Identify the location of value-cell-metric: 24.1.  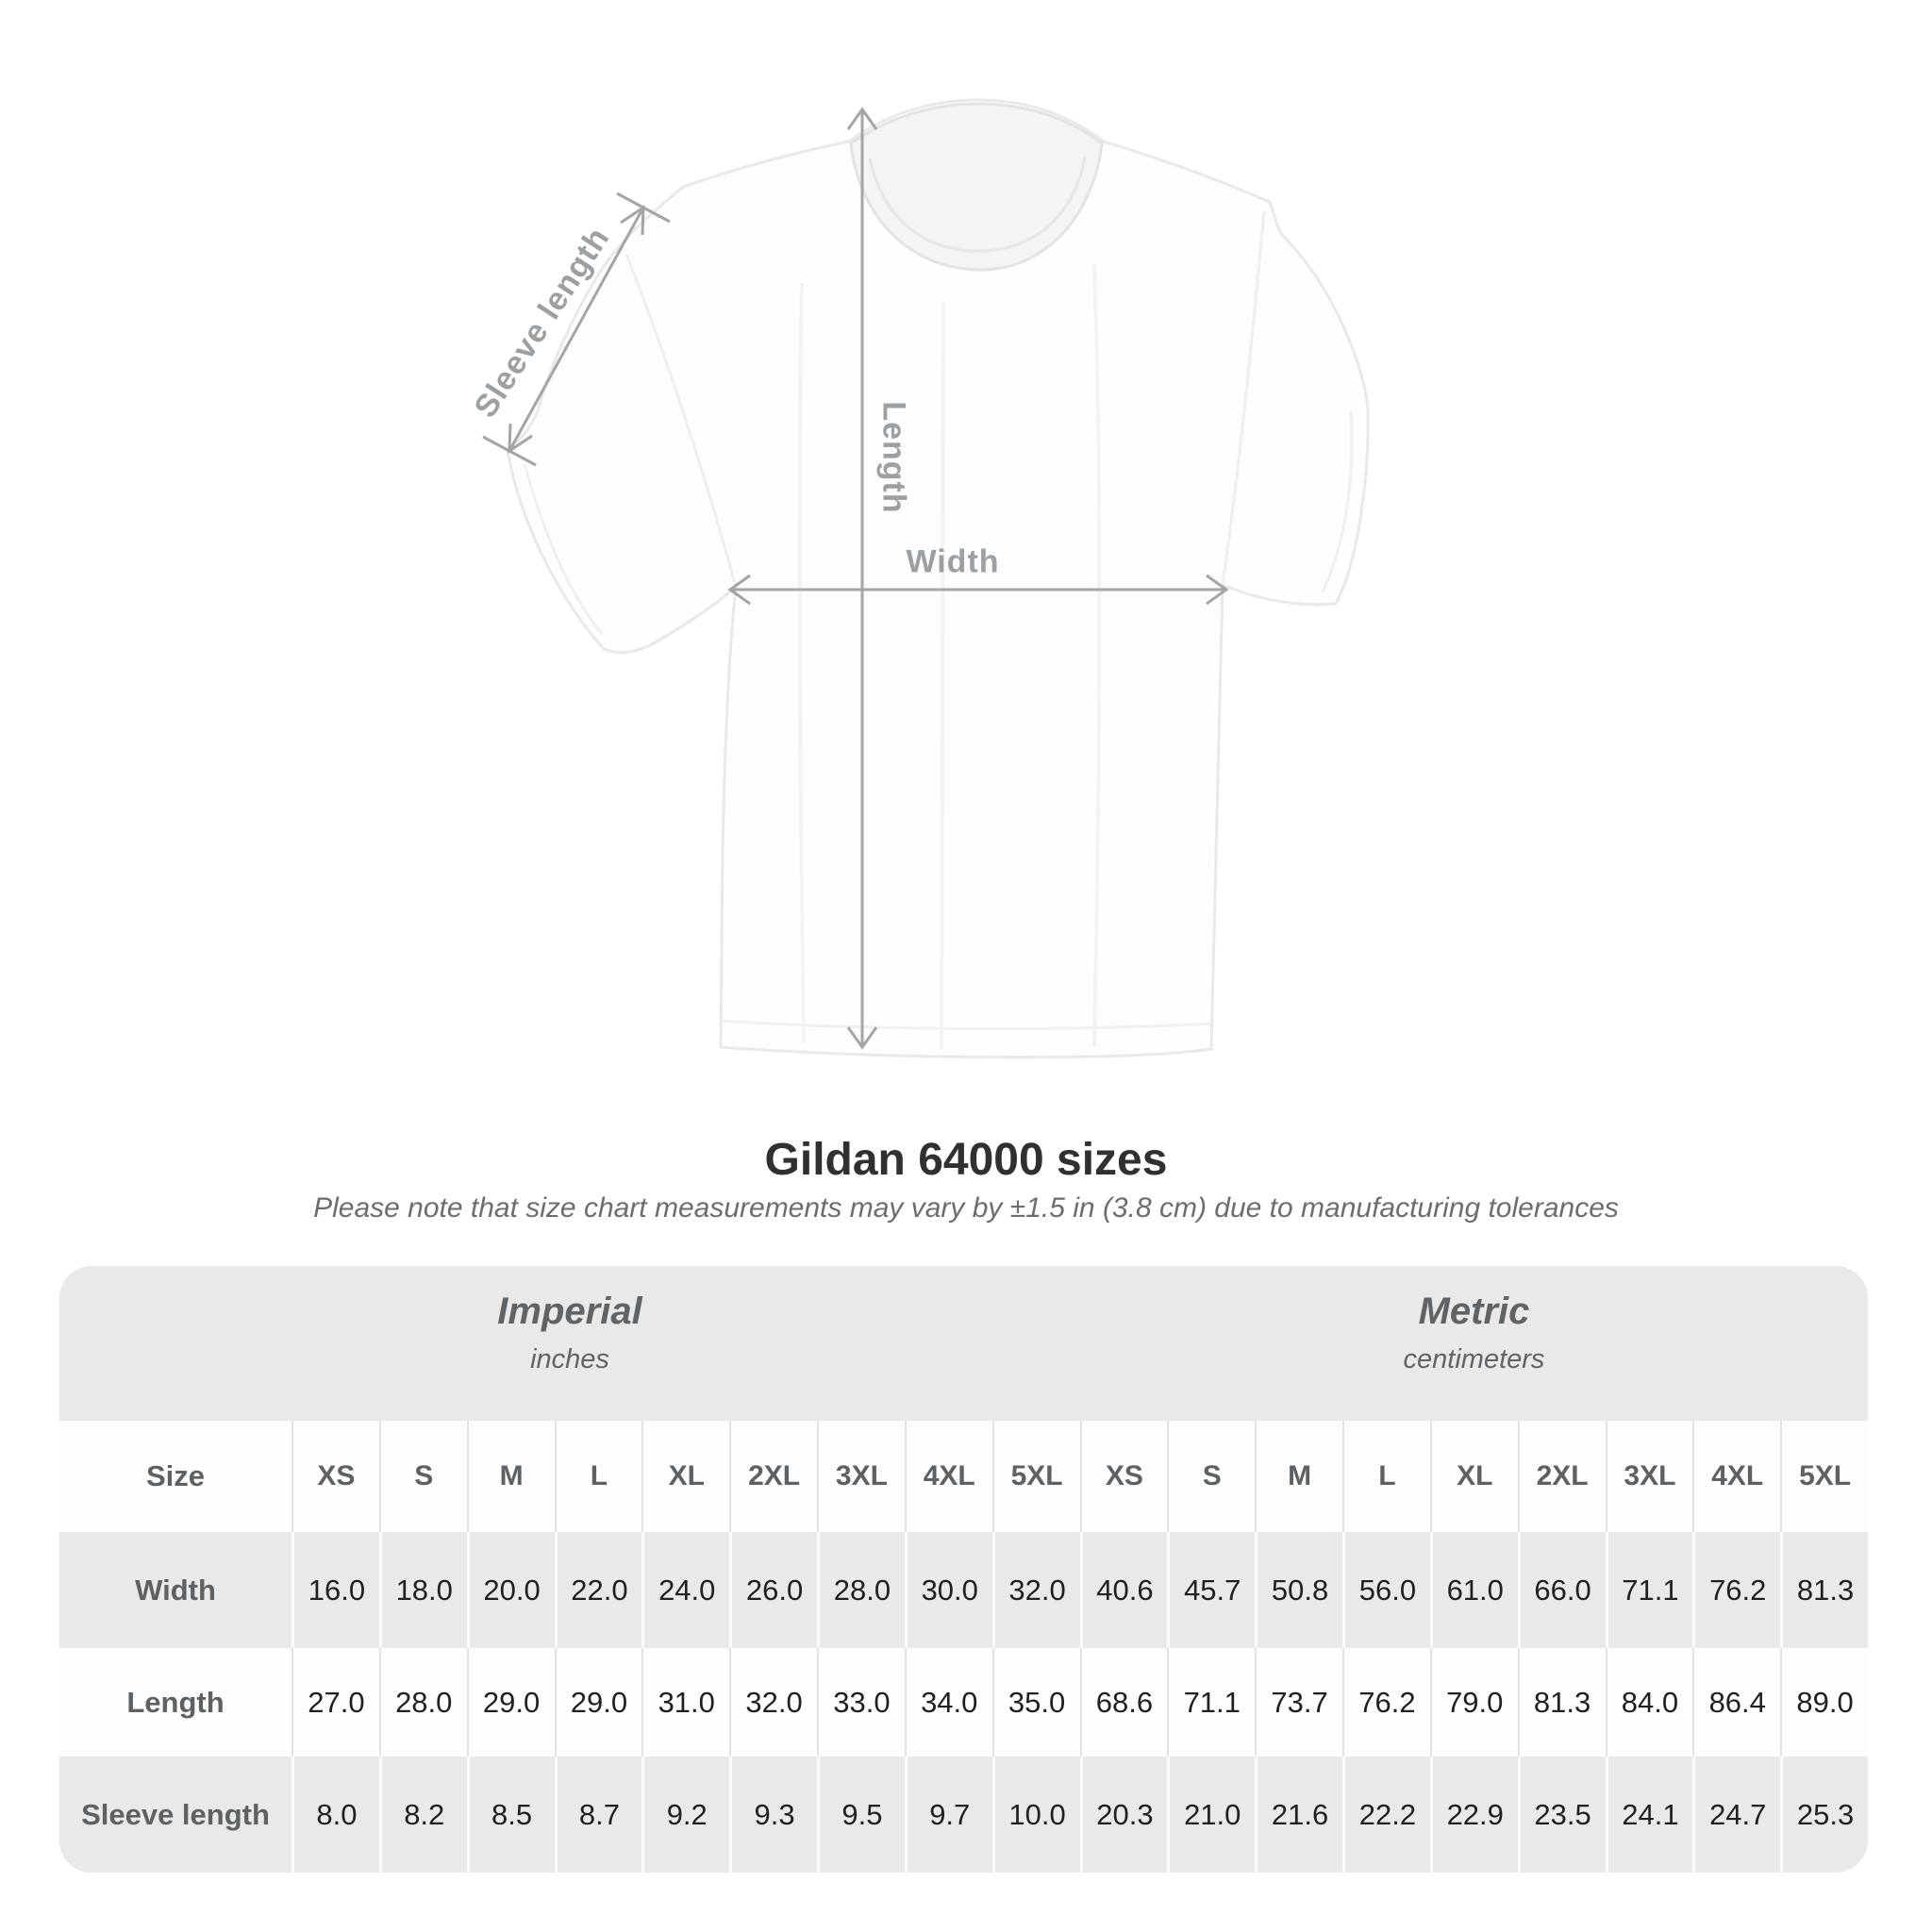
(1649, 1815).